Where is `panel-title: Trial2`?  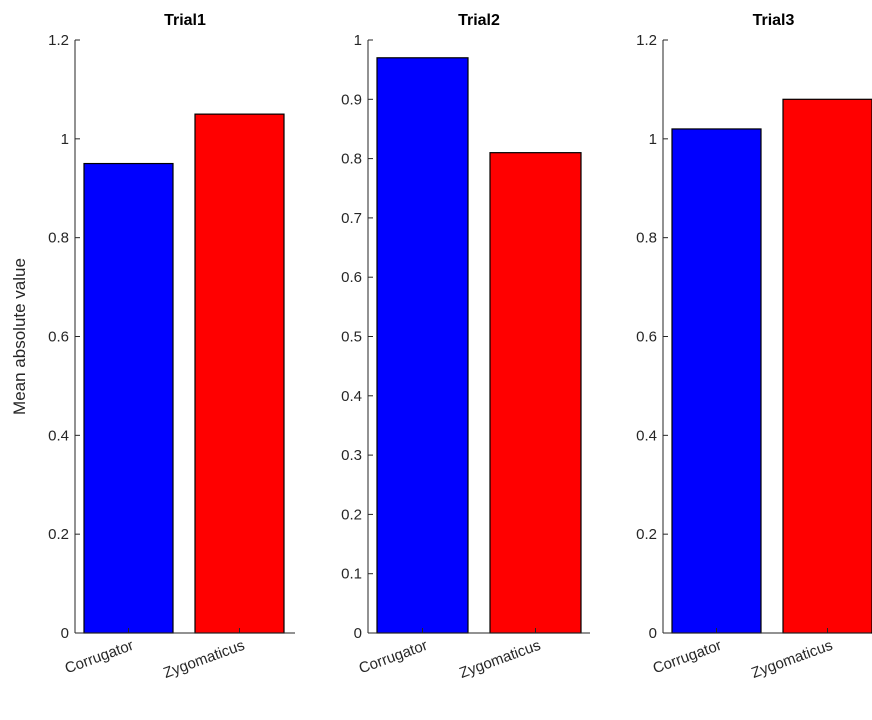 panel-title: Trial2 is located at coordinates (479, 20).